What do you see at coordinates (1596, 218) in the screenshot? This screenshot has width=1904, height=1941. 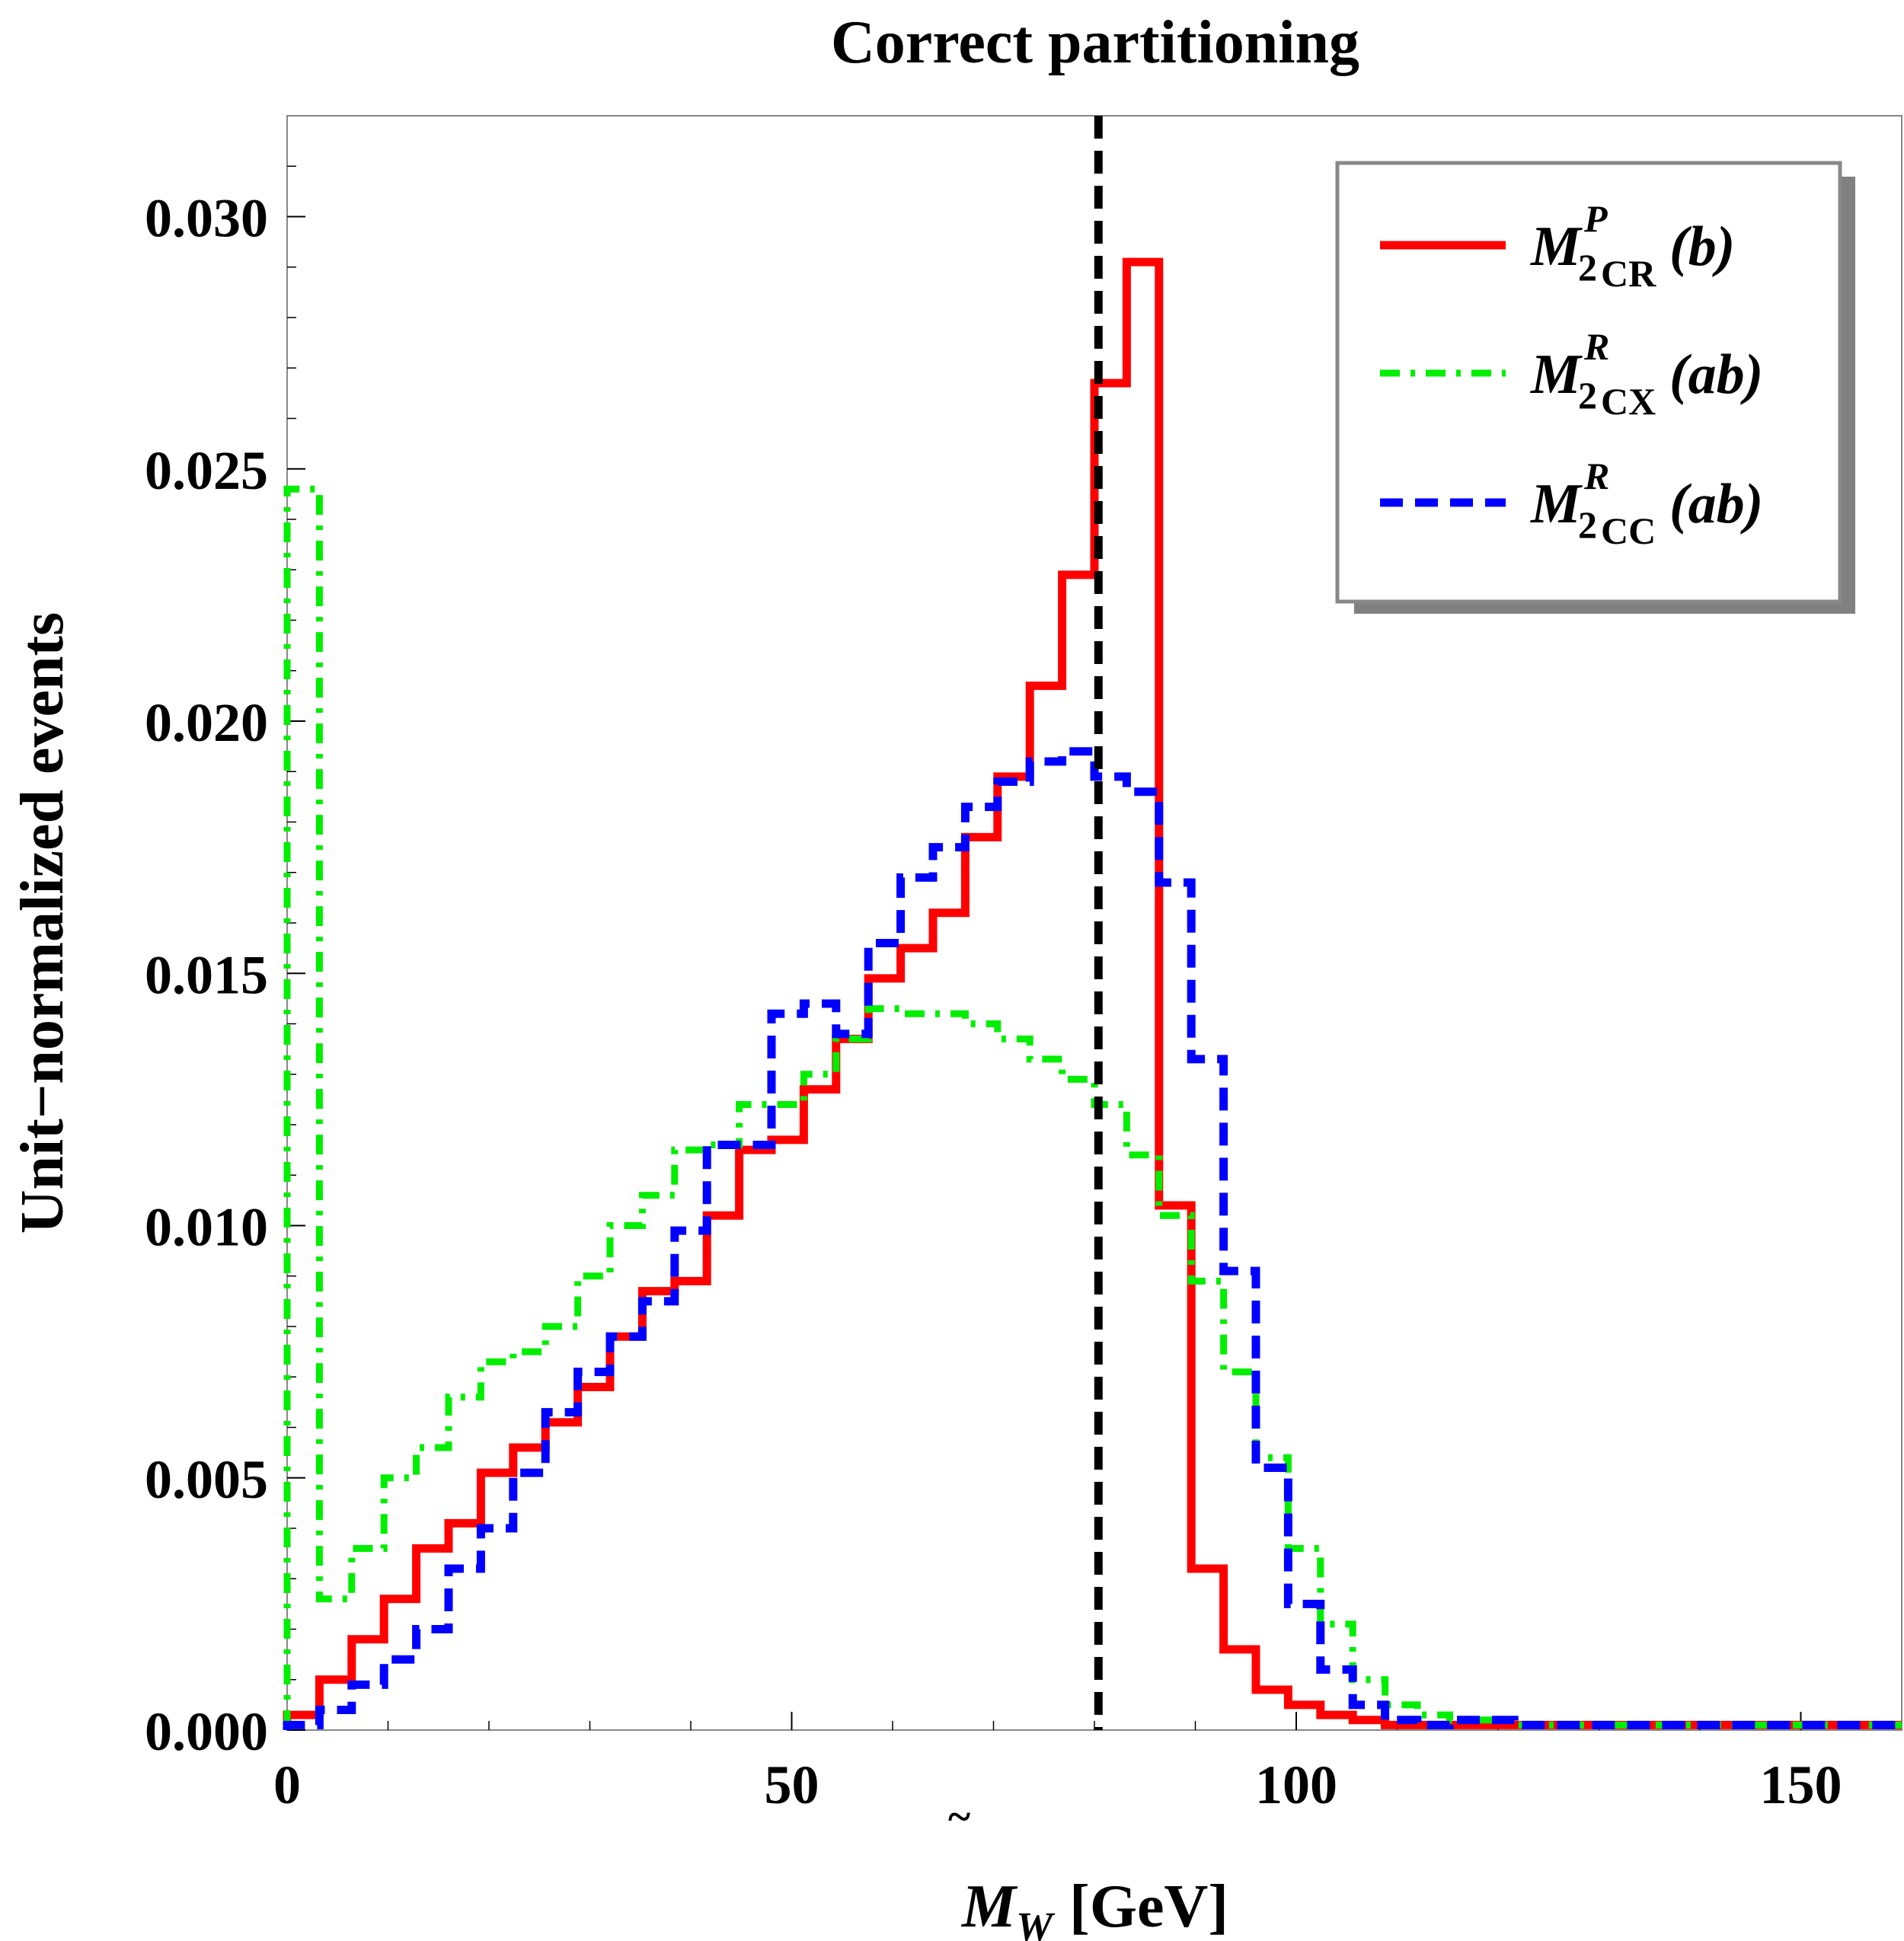 I see `legend-sup-0: P` at bounding box center [1596, 218].